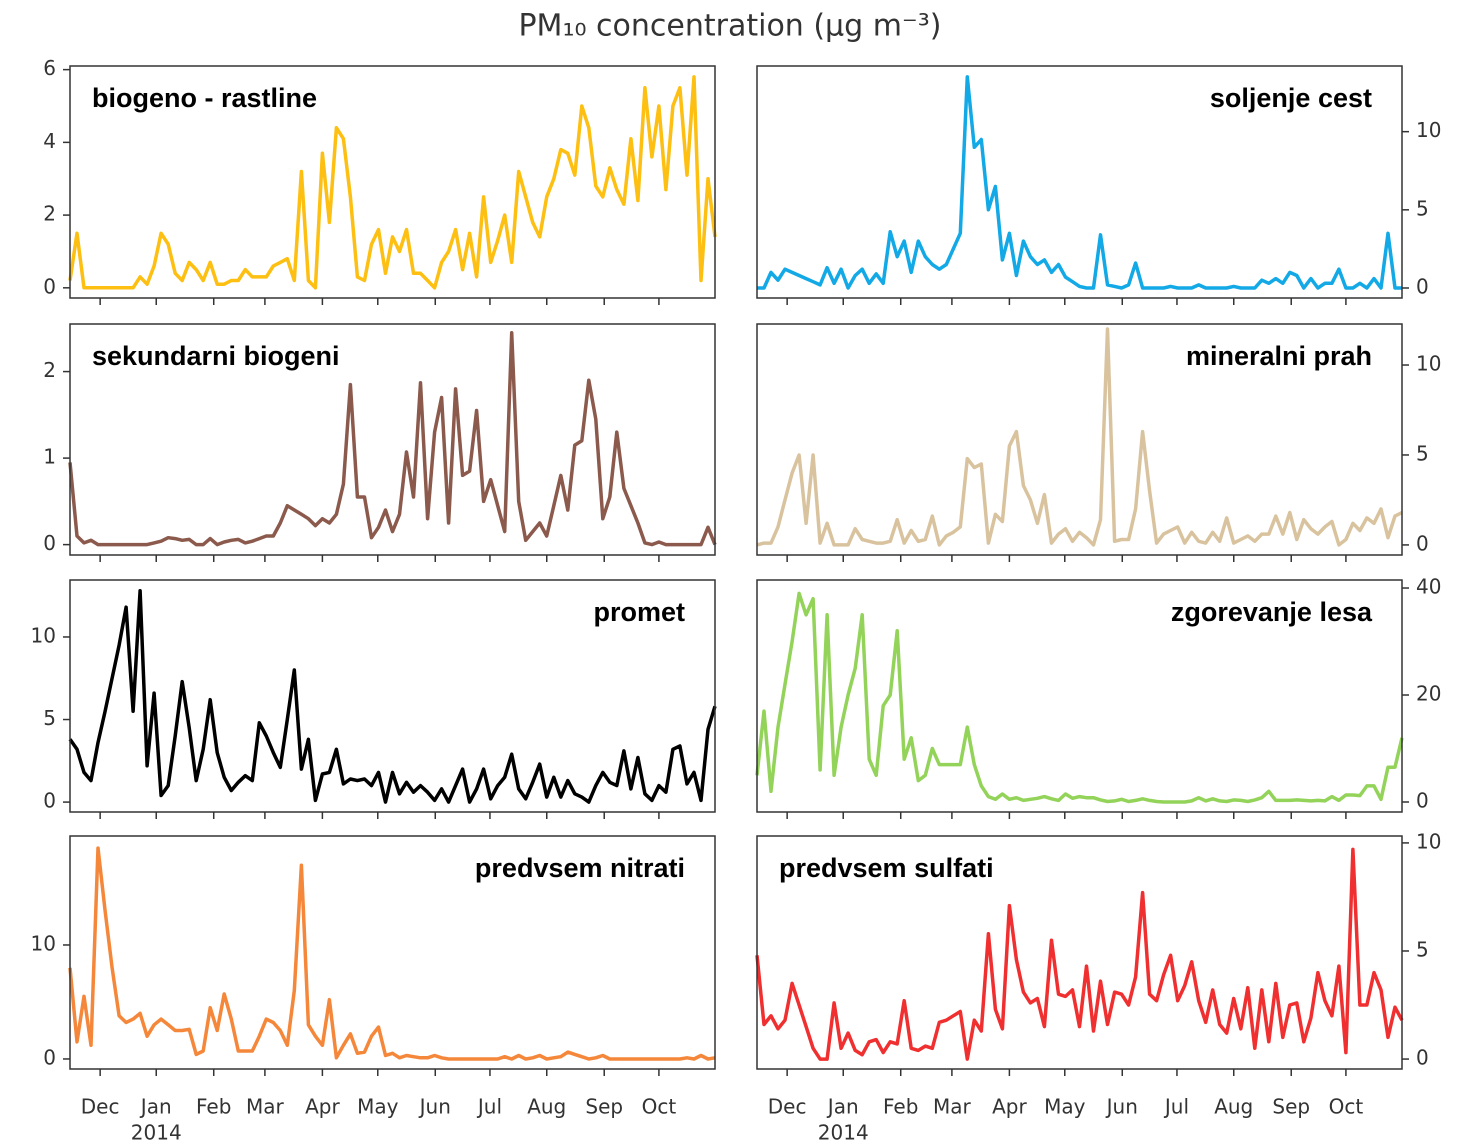 This screenshot has height=1145, width=1468. Describe the element at coordinates (49, 457) in the screenshot. I see `y-tick-label: 1` at that location.